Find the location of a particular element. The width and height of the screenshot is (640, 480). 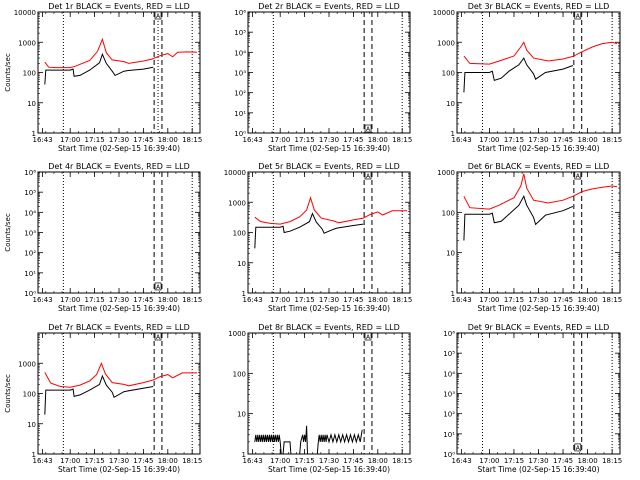

y-tick-label: 1000 is located at coordinates (446, 173).